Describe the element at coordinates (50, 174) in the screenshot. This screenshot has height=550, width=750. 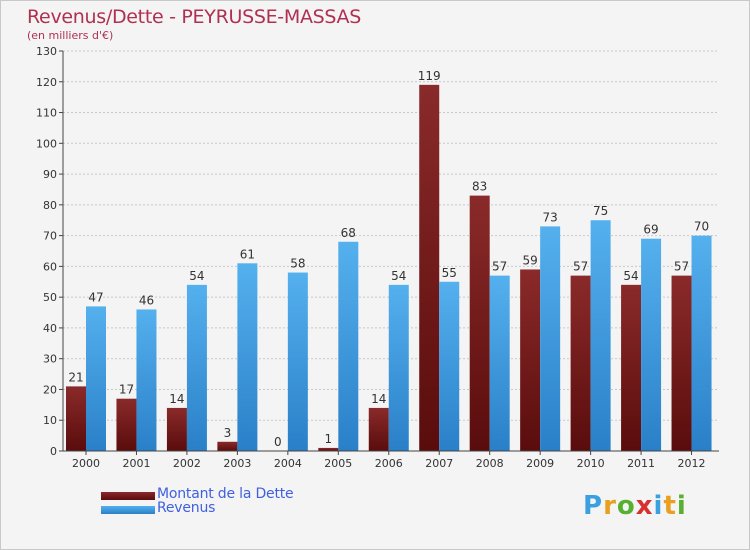
I see `y-tick-label: 90` at that location.